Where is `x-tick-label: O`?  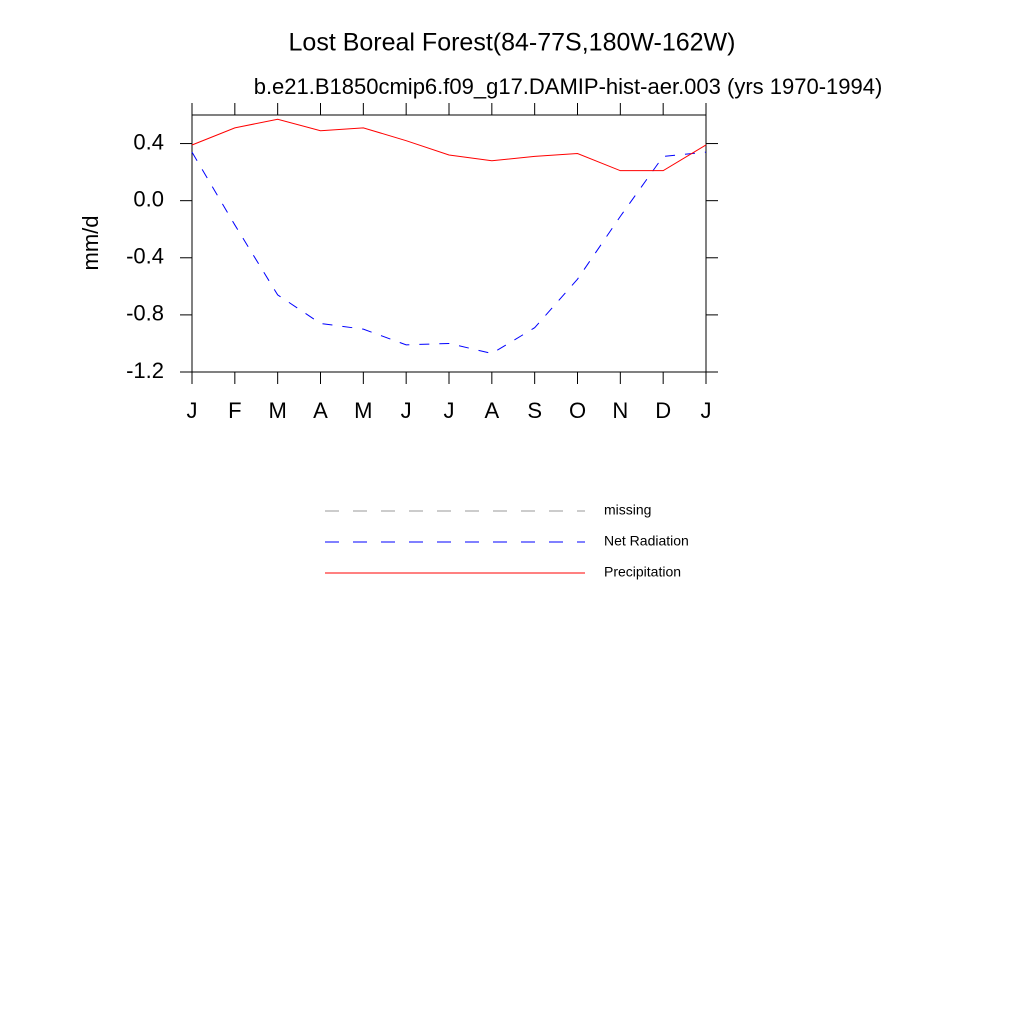 x-tick-label: O is located at coordinates (577, 410).